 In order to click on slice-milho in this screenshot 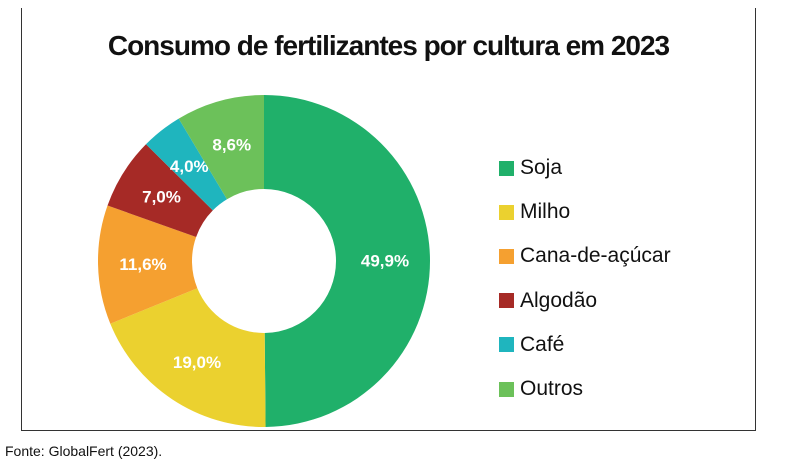, I will do `click(188, 357)`.